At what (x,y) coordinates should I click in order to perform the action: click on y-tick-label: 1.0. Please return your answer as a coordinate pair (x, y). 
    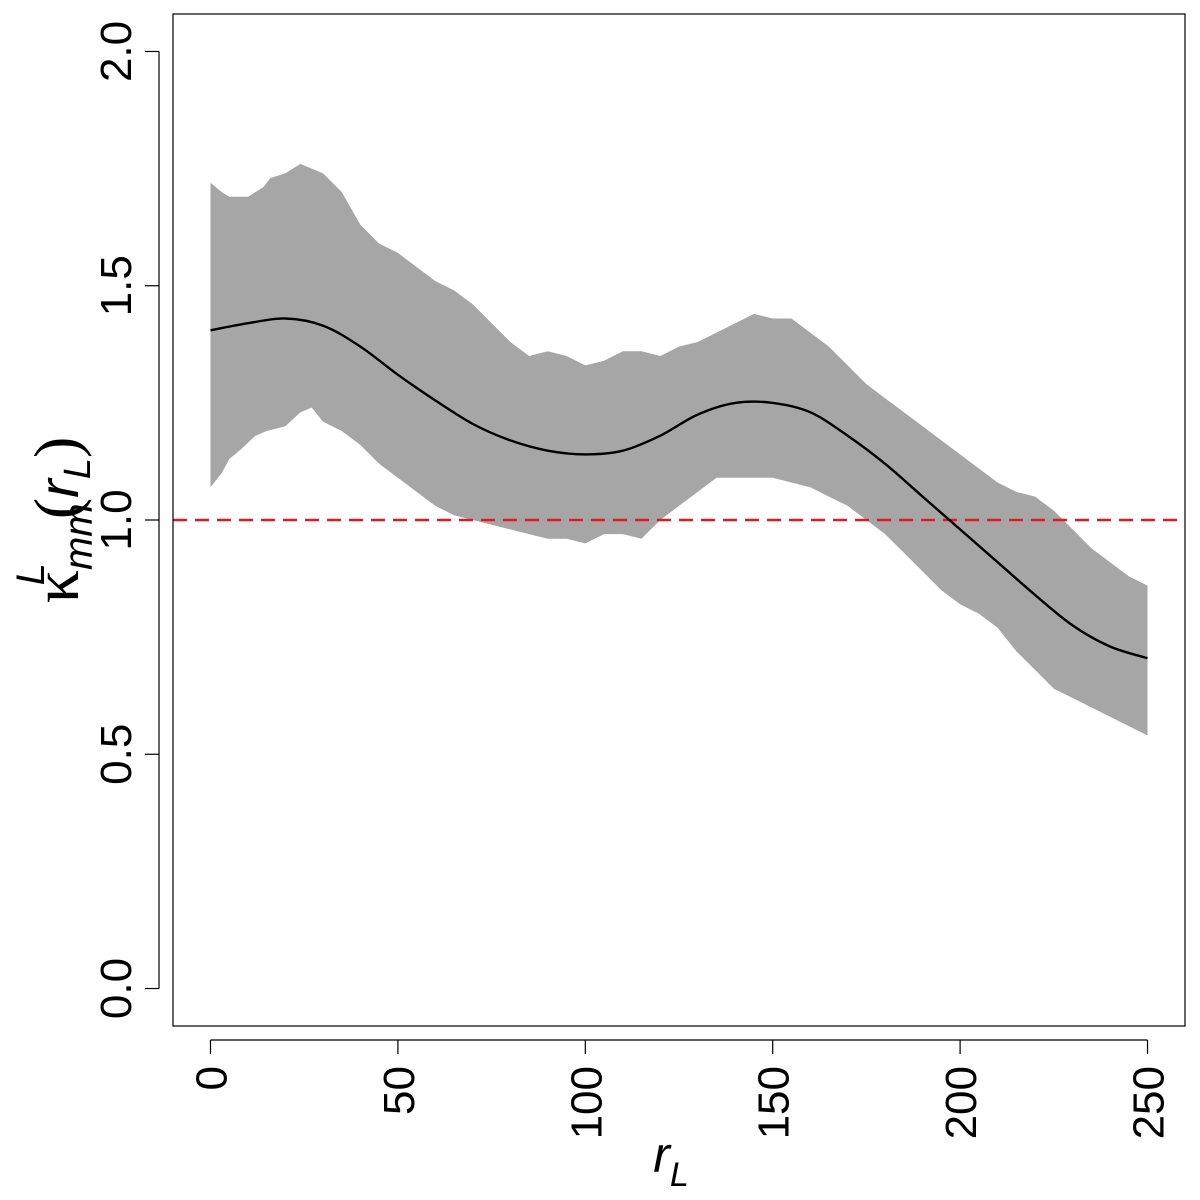
    Looking at the image, I should click on (116, 519).